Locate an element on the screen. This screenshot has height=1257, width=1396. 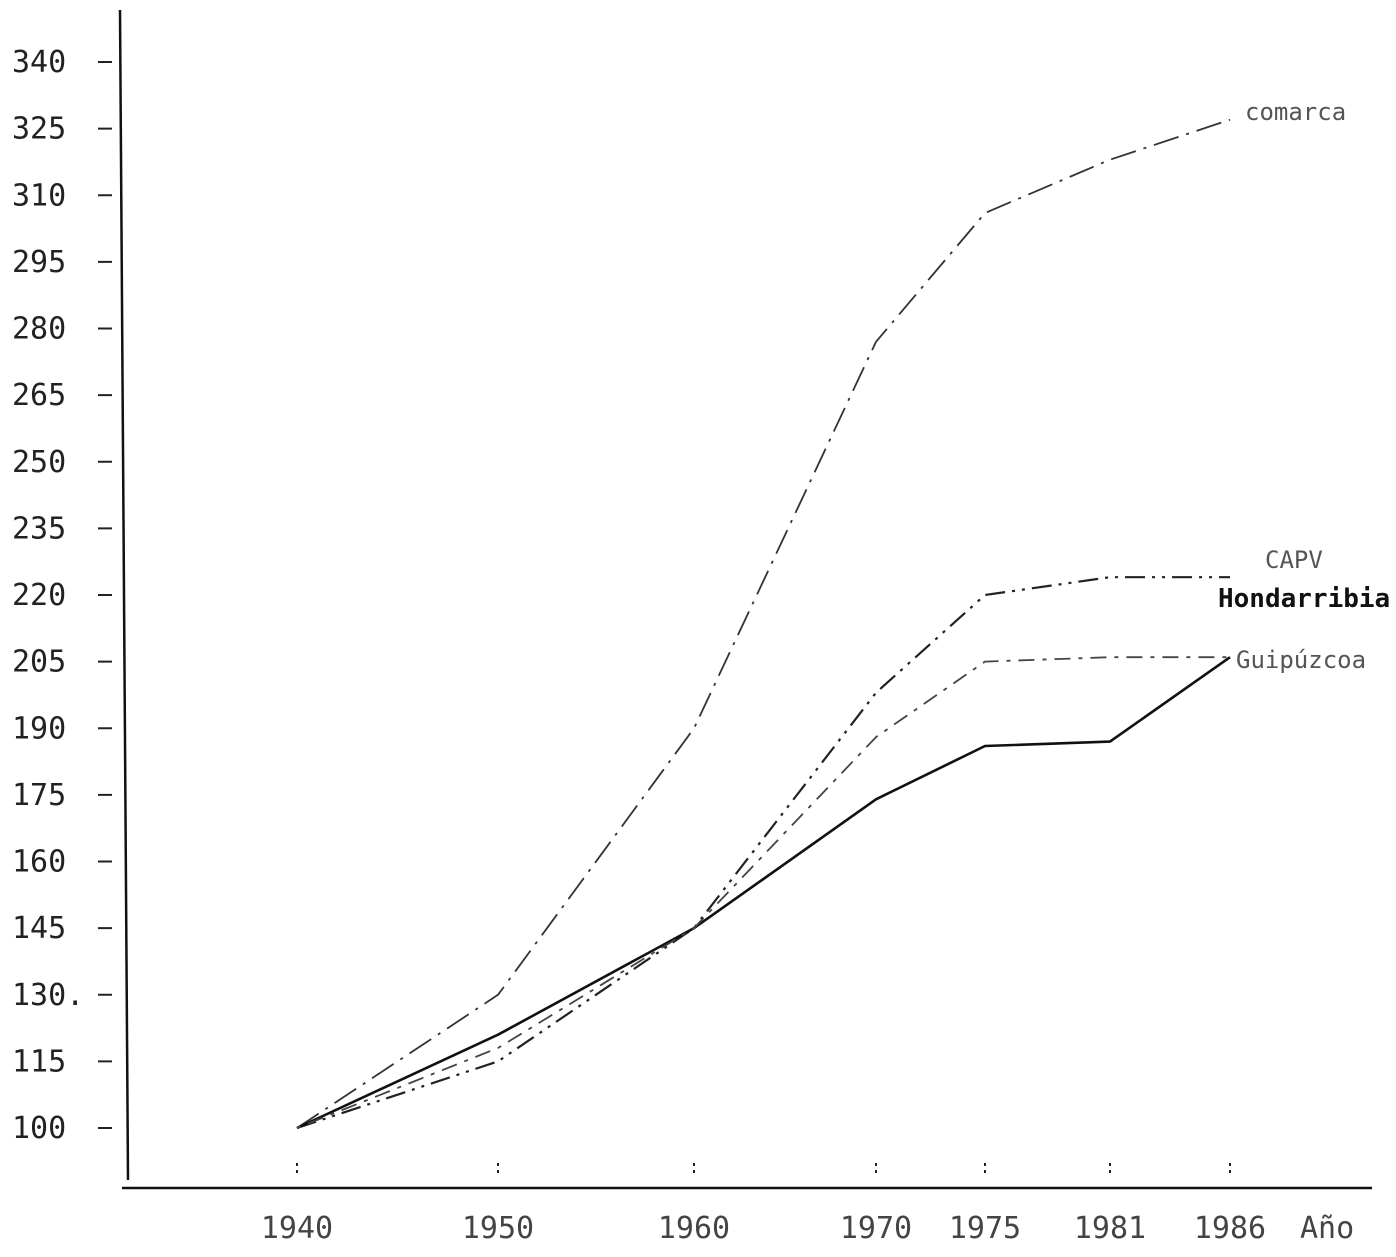
y-tick-label: 250 is located at coordinates (39, 462).